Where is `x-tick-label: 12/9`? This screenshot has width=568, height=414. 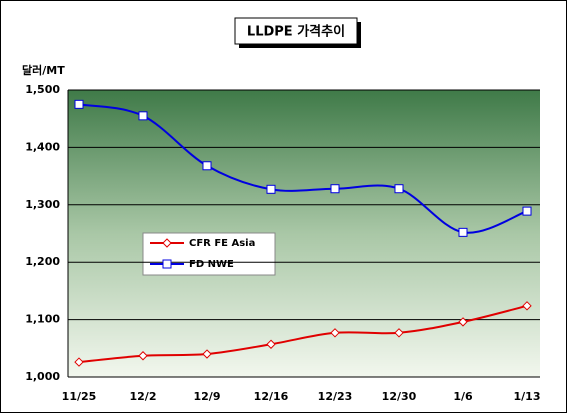 x-tick-label: 12/9 is located at coordinates (207, 396).